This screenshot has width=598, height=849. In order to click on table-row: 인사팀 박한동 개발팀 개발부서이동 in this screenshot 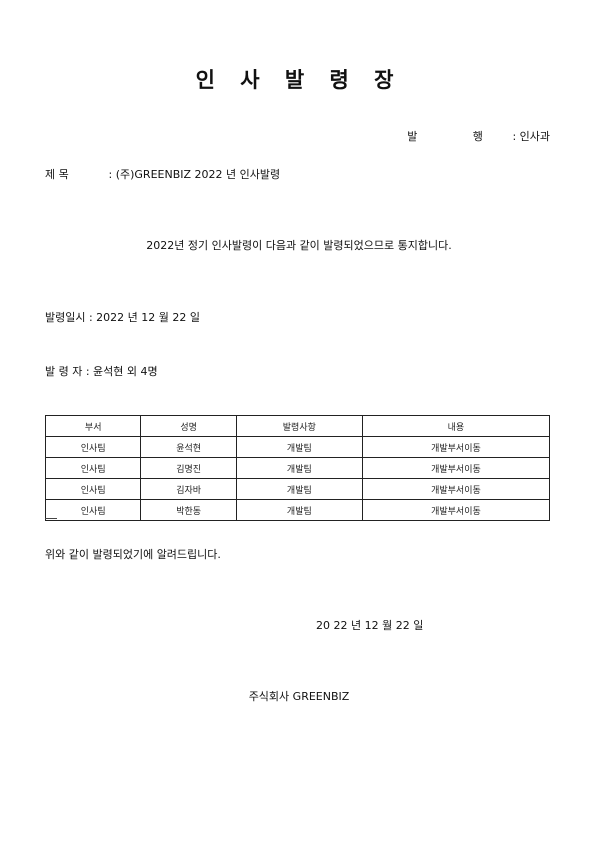, I will do `click(297, 510)`.